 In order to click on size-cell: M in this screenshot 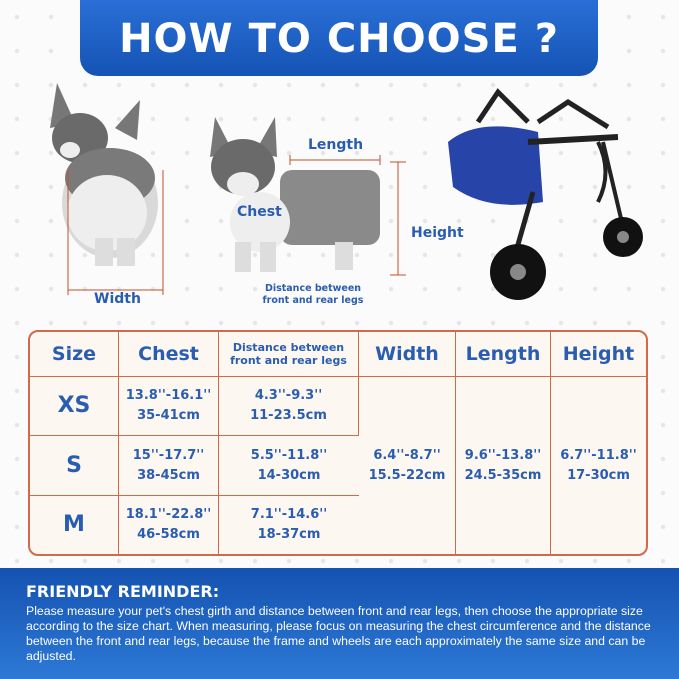, I will do `click(74, 524)`.